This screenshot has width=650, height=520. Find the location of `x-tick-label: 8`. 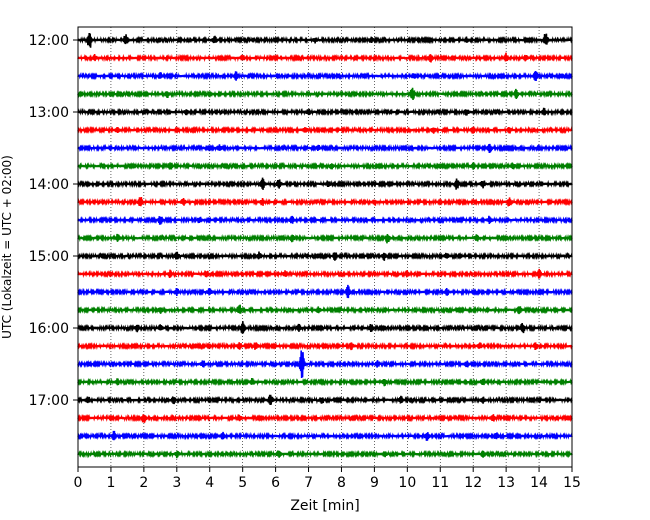

x-tick-label: 8 is located at coordinates (341, 483).